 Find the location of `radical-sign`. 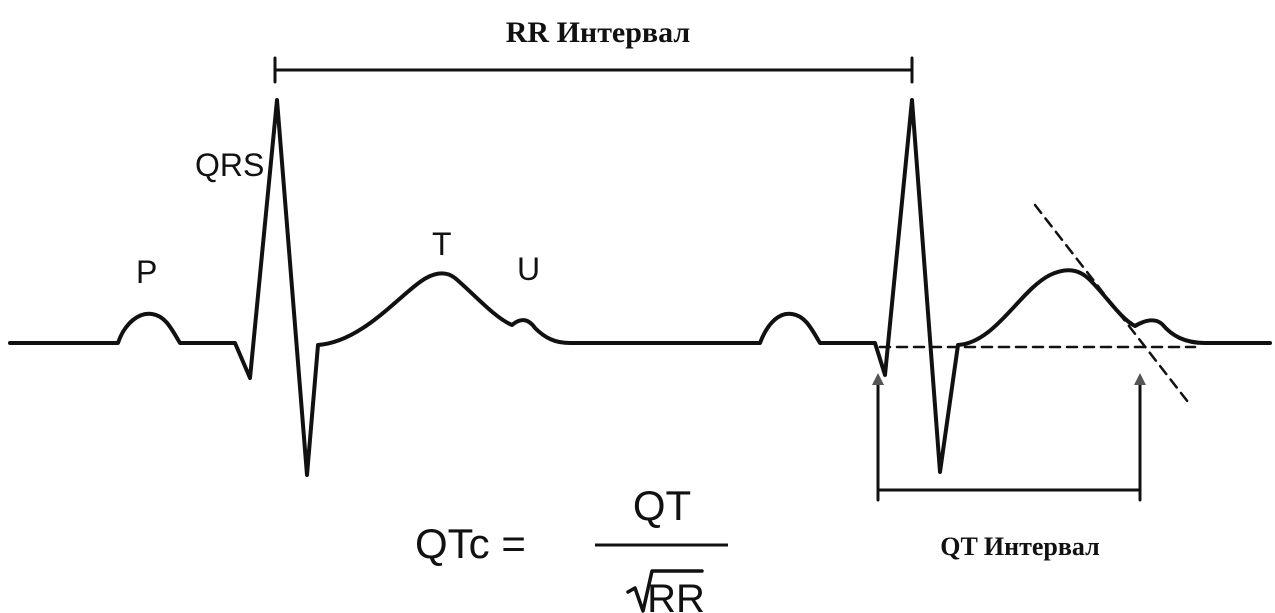

radical-sign is located at coordinates (665, 591).